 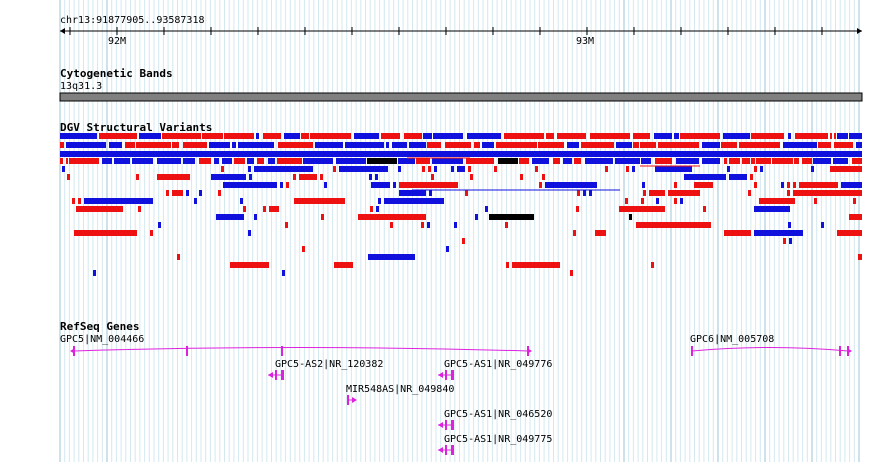 What do you see at coordinates (585, 41) in the screenshot?
I see `tick-label-93m: 93M` at bounding box center [585, 41].